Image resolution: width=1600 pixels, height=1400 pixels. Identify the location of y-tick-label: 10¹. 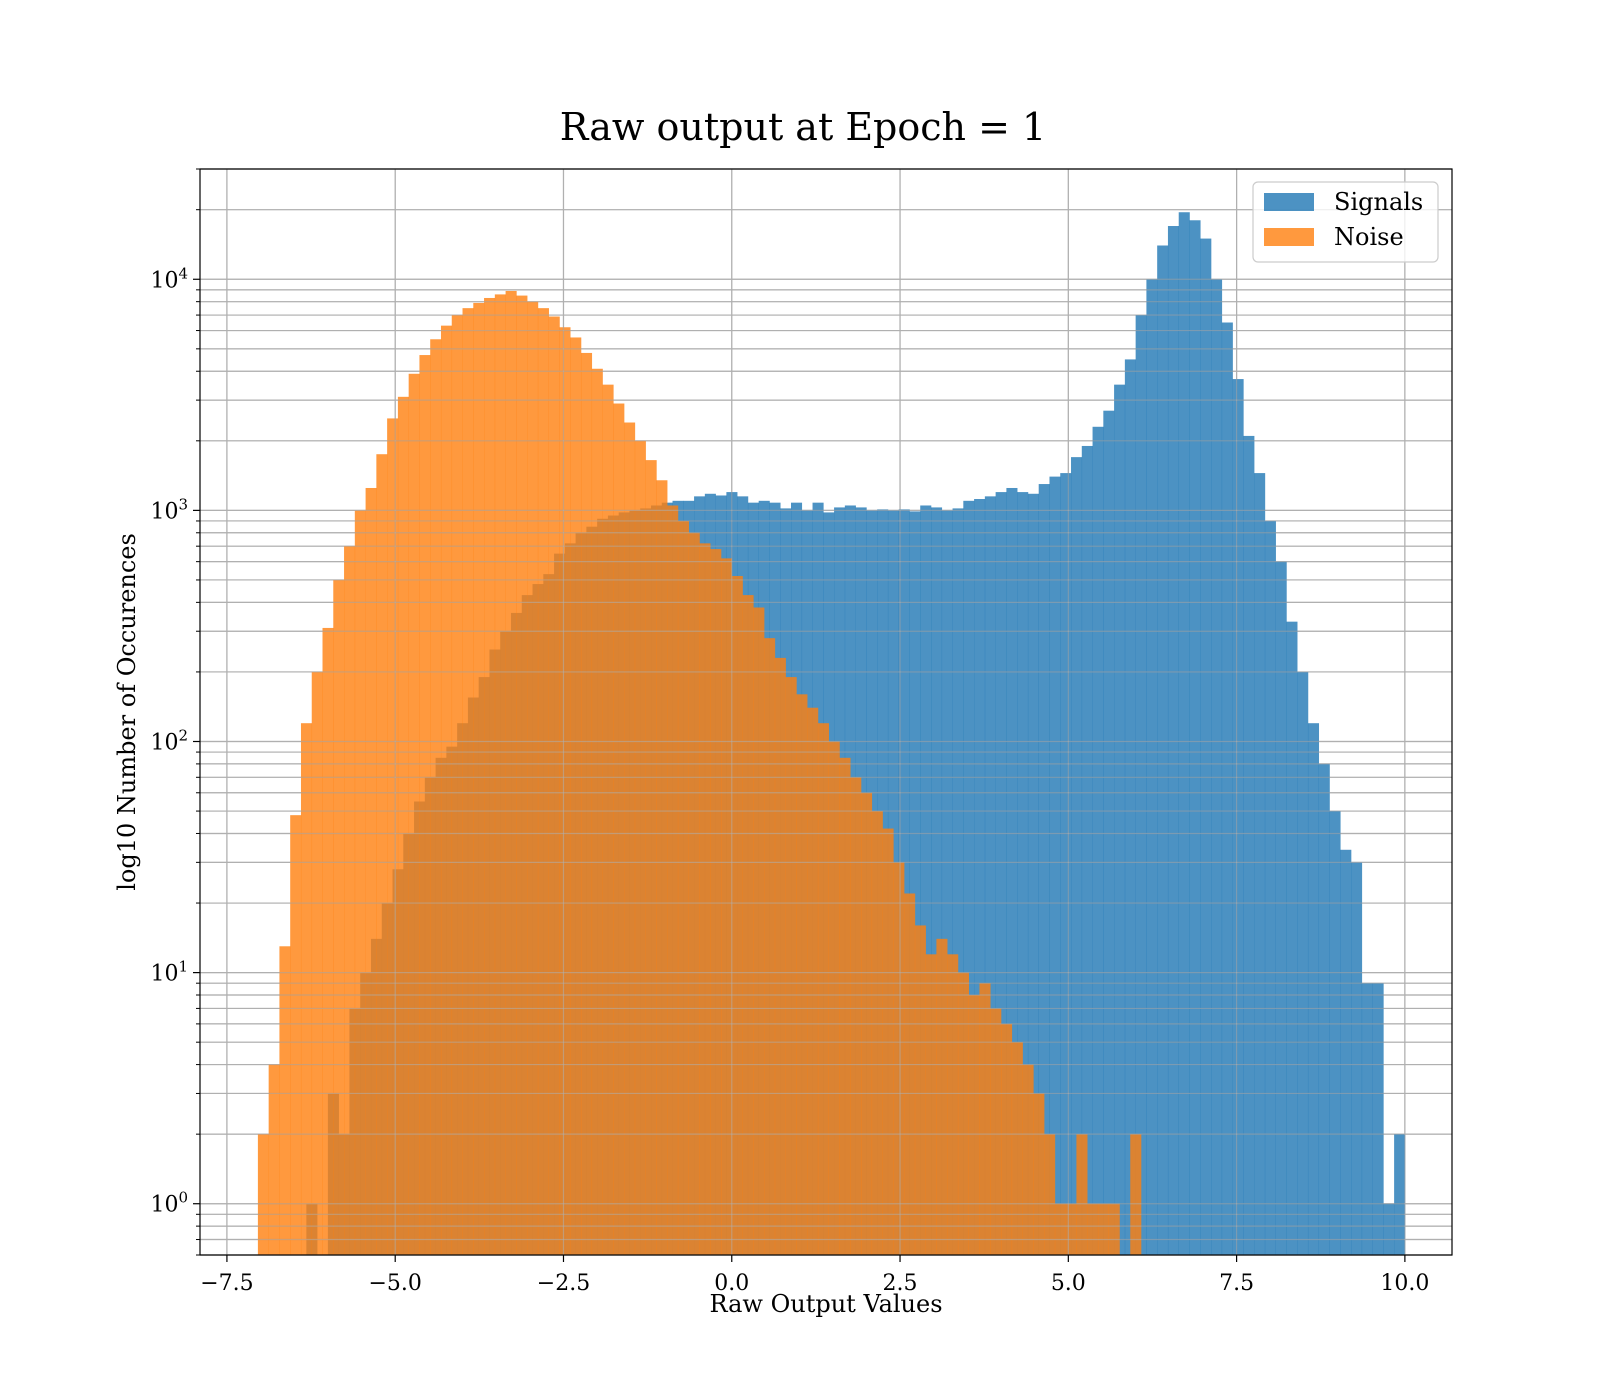
(169, 972).